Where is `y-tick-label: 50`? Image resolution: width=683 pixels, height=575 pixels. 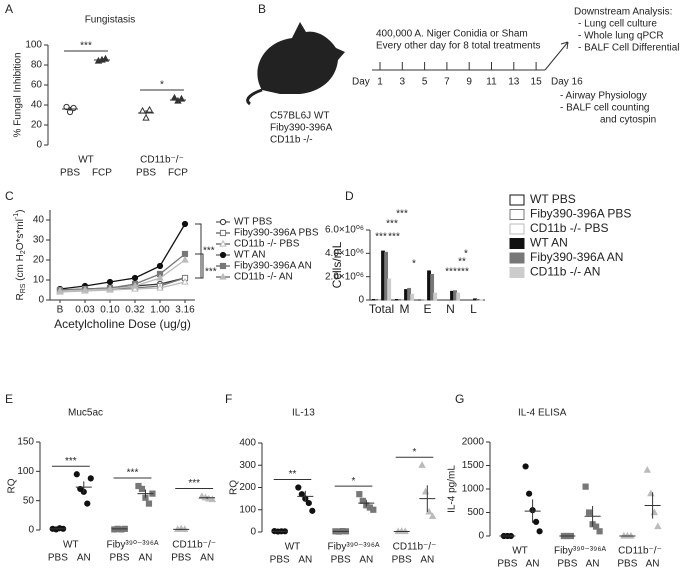 y-tick-label: 50 is located at coordinates (29, 500).